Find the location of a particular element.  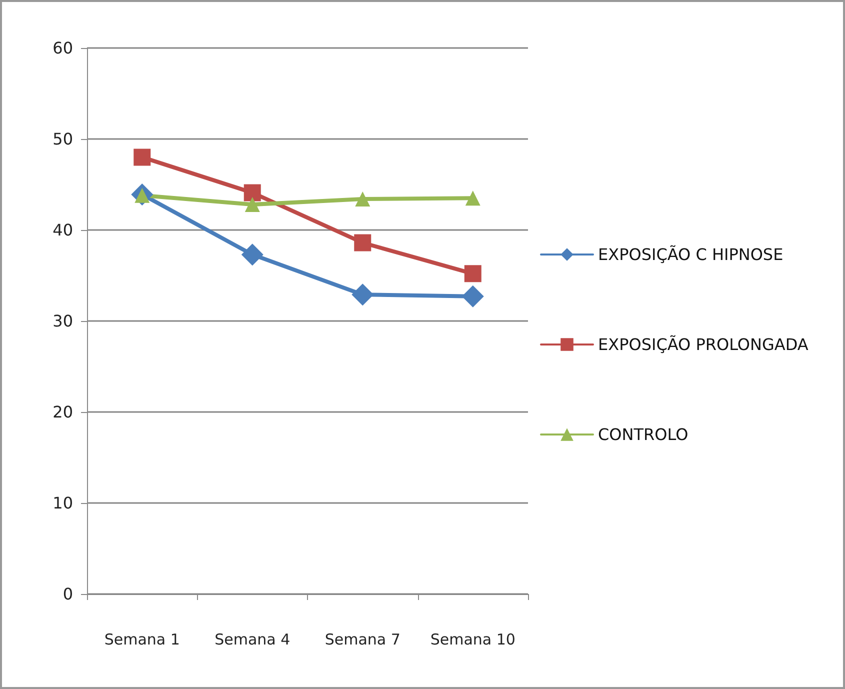

legend-label: EXPOSIÇÃO PROLONGADA is located at coordinates (703, 344).